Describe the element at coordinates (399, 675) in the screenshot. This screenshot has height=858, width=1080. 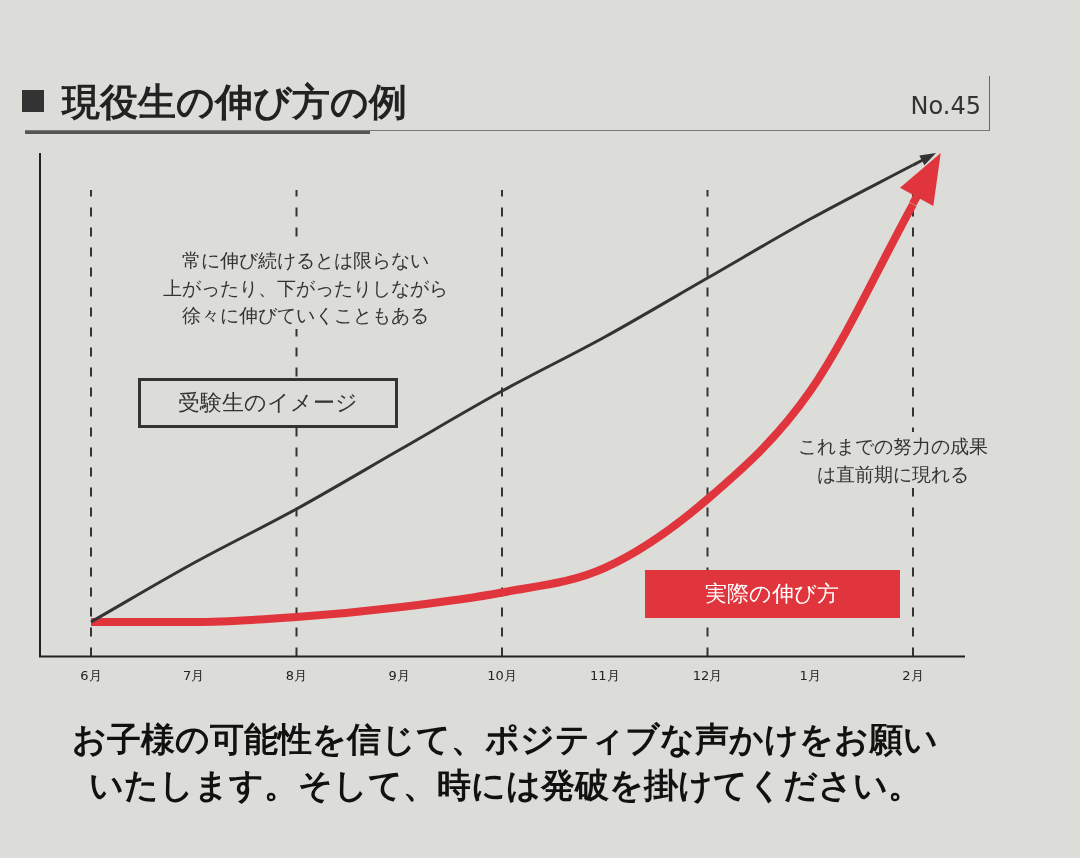
I see `x-tick-label: 9月` at that location.